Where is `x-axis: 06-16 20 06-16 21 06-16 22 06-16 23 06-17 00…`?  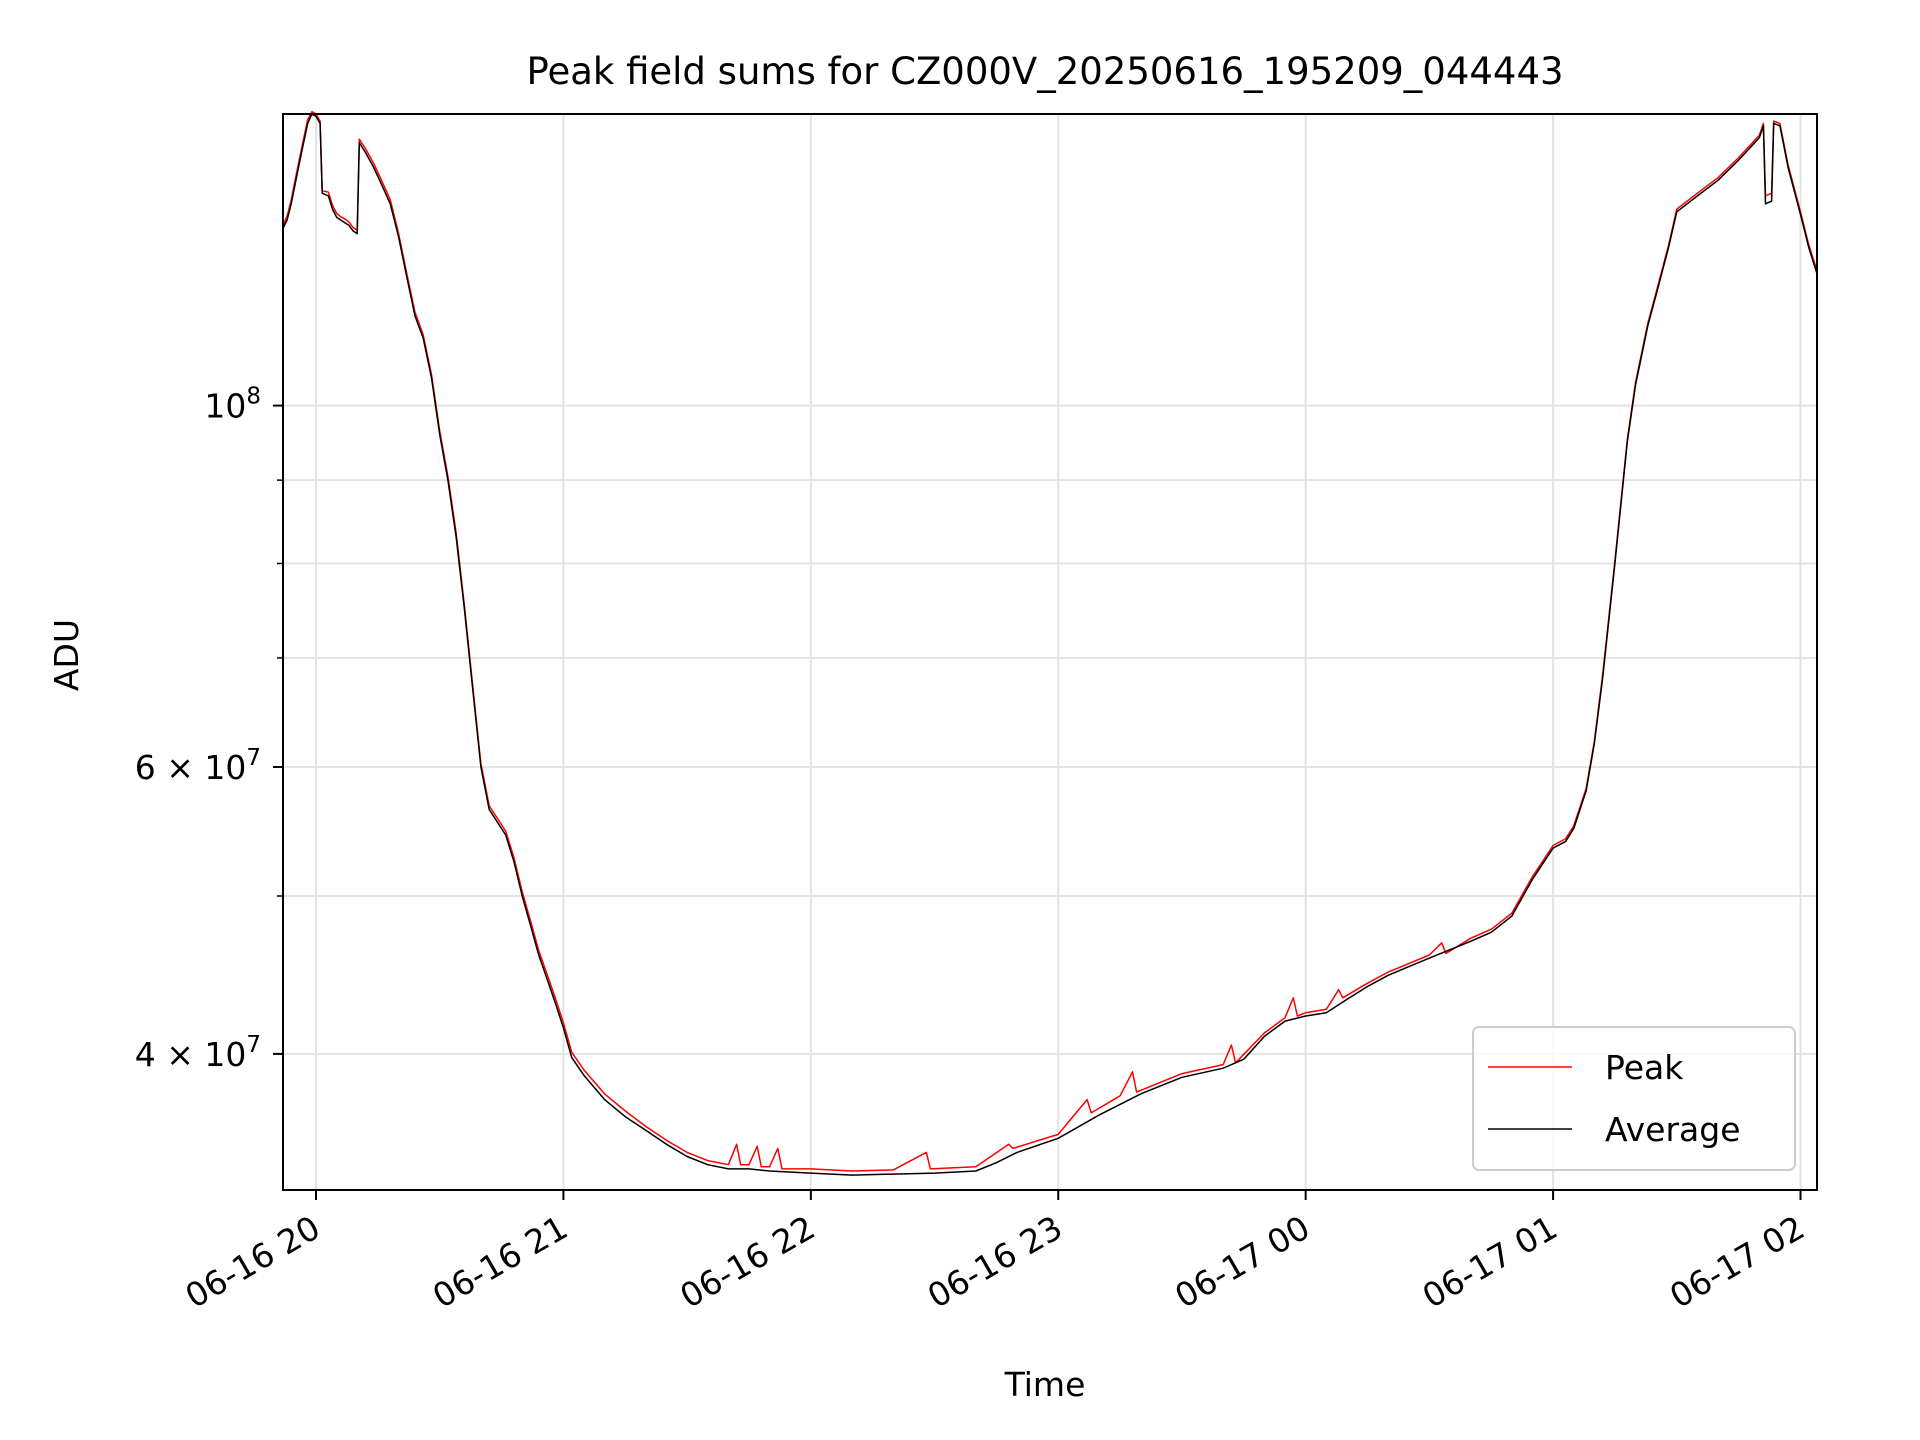
x-axis: 06-16 20 06-16 21 06-16 22 06-16 23 06-17 00… is located at coordinates (995, 1253).